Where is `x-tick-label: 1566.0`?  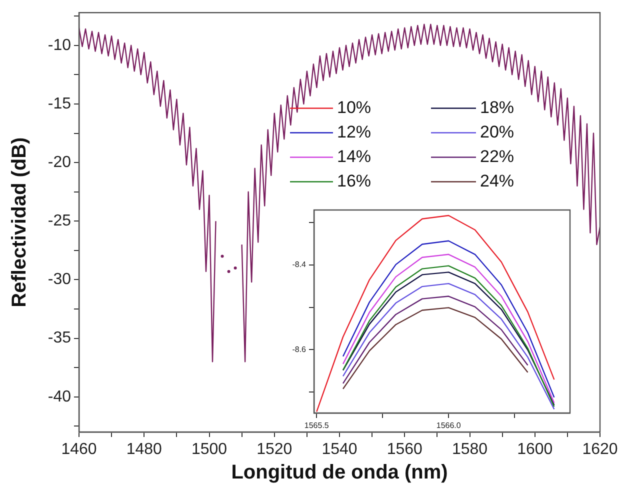
x-tick-label: 1566.0 is located at coordinates (449, 425).